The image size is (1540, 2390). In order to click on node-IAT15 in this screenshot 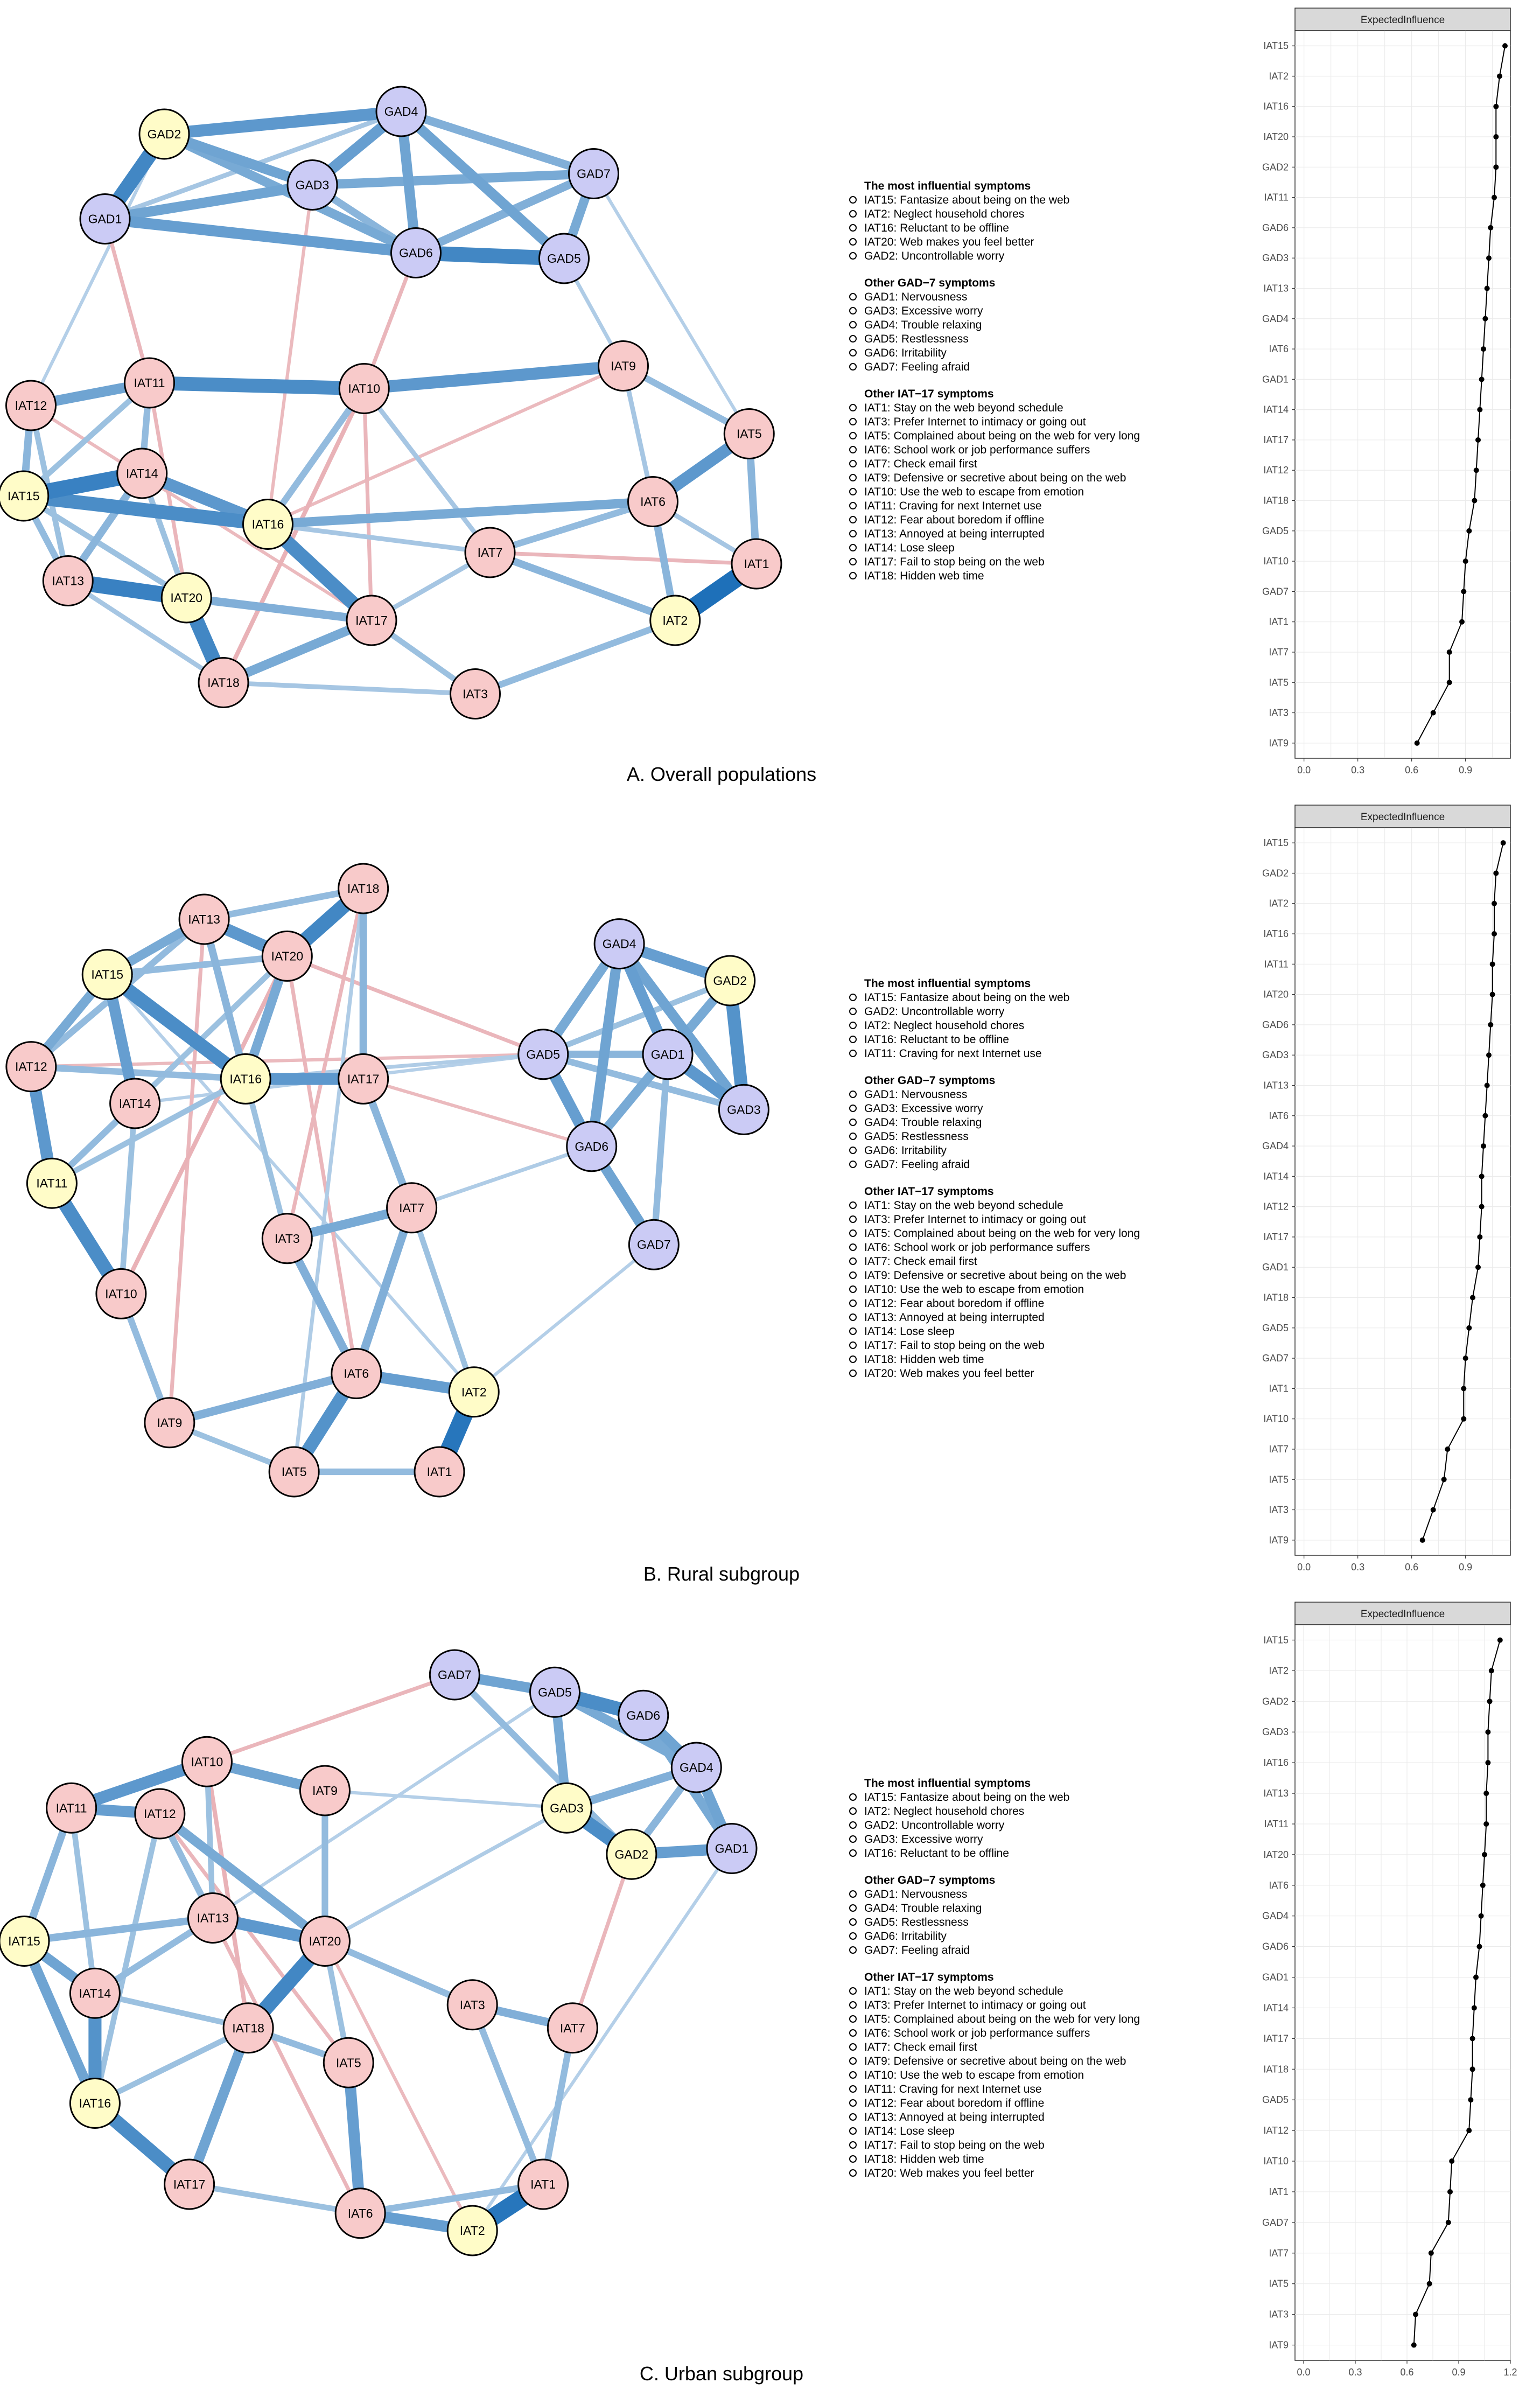, I will do `click(107, 975)`.